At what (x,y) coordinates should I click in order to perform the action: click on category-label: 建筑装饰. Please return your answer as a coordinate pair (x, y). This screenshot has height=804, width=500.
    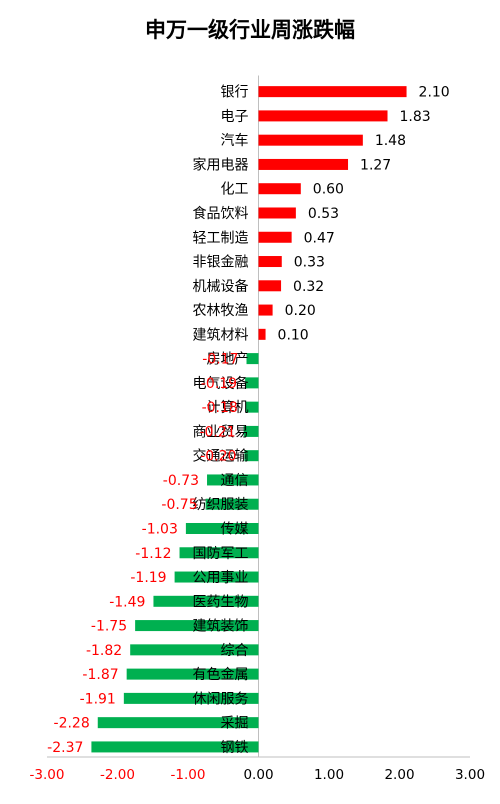
    Looking at the image, I should click on (221, 627).